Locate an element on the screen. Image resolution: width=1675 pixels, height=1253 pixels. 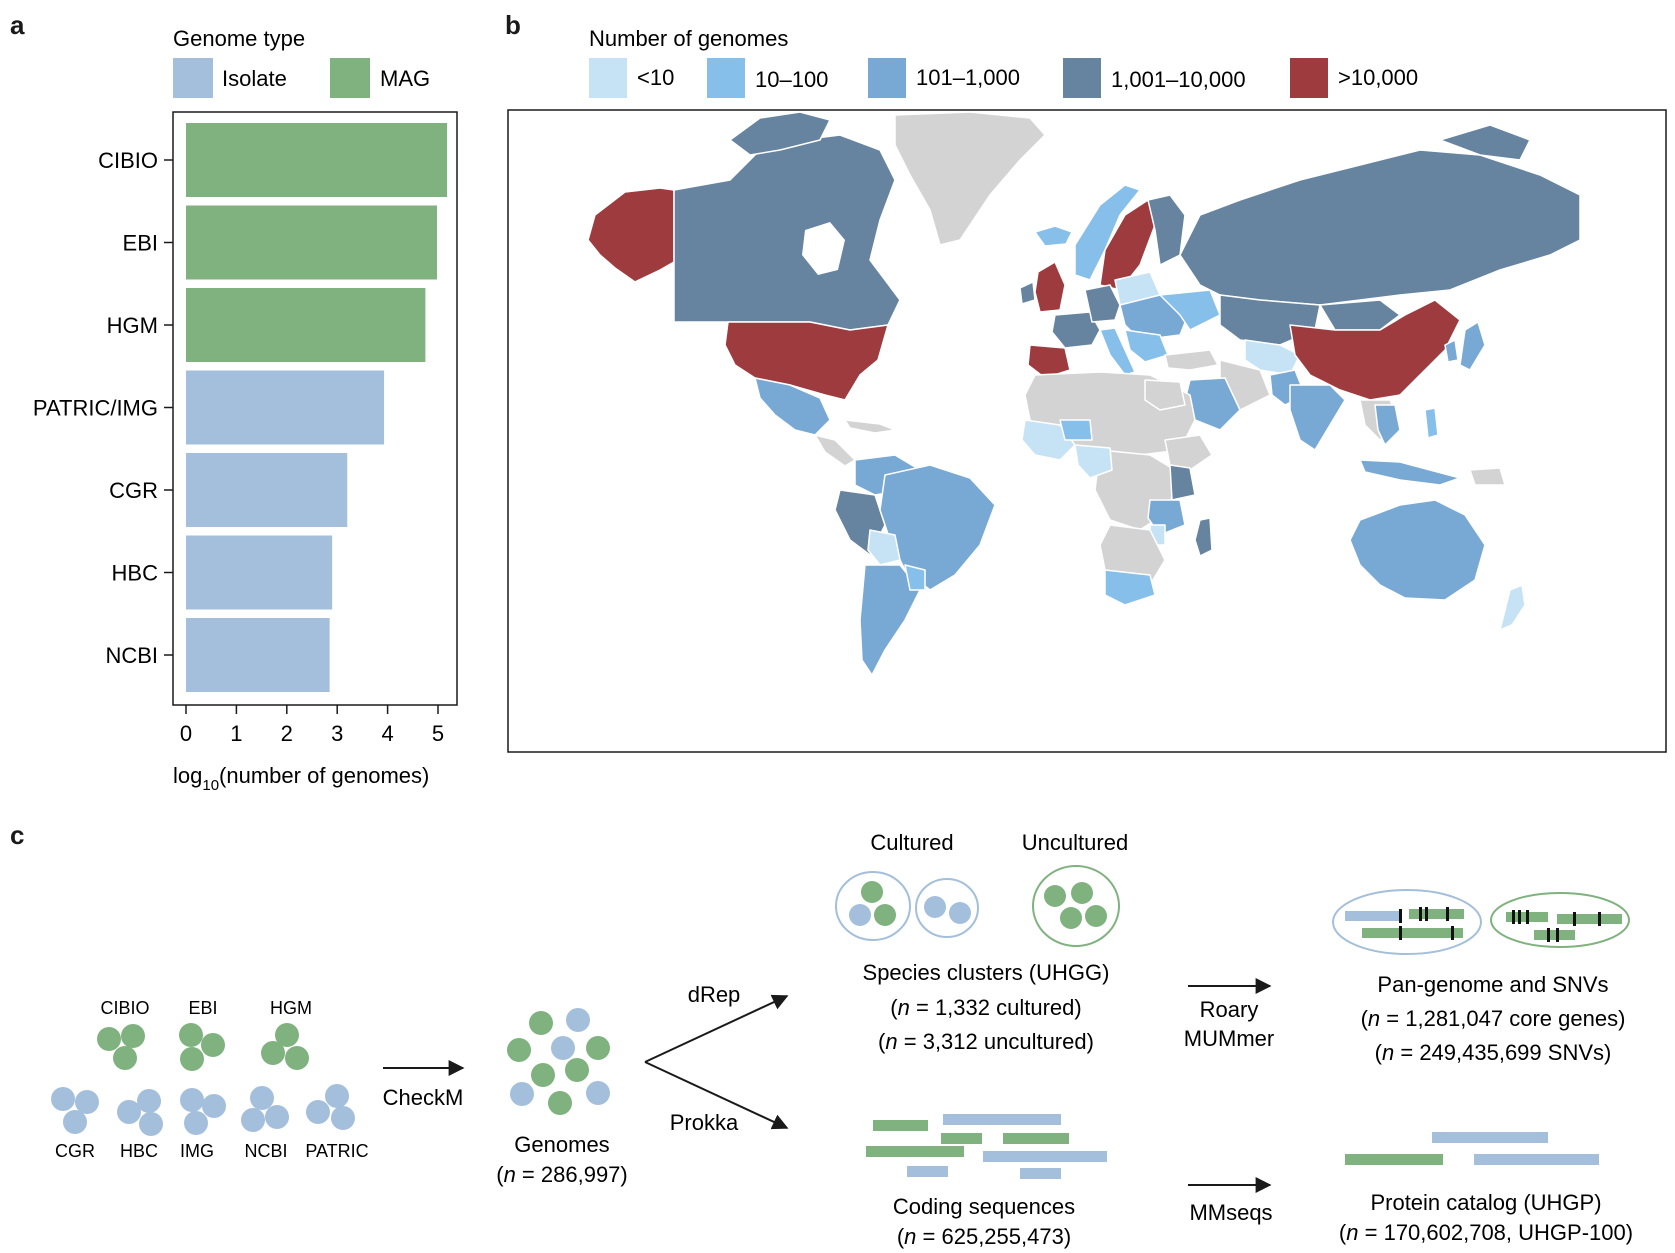
region-ethiopia is located at coordinates (1188, 452).